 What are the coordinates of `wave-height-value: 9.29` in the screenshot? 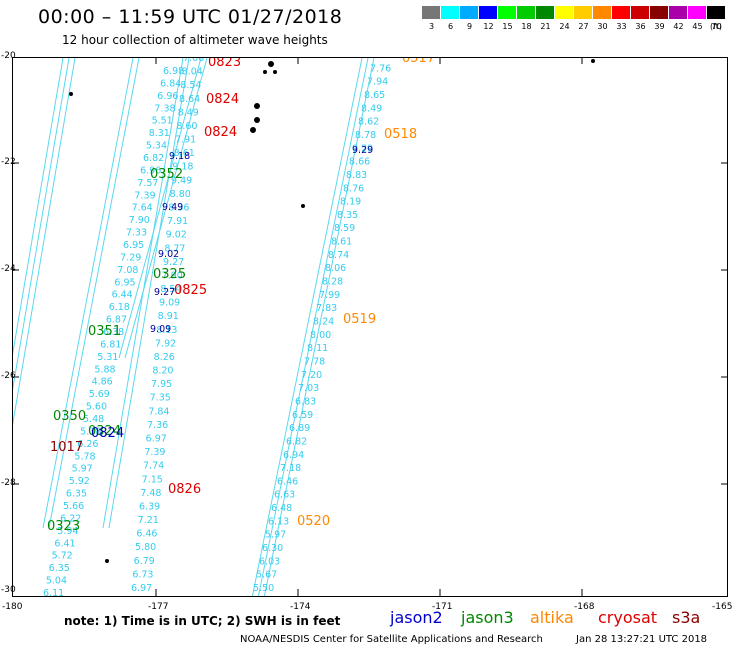 It's located at (362, 148).